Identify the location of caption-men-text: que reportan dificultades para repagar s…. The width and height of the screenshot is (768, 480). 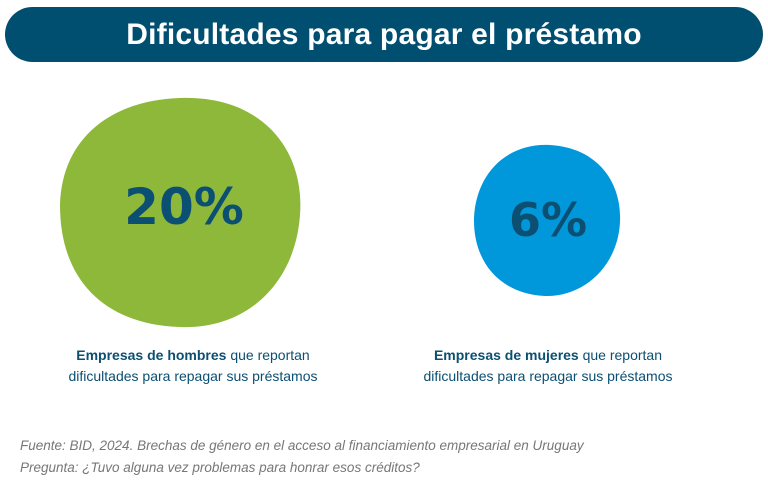
(193, 365).